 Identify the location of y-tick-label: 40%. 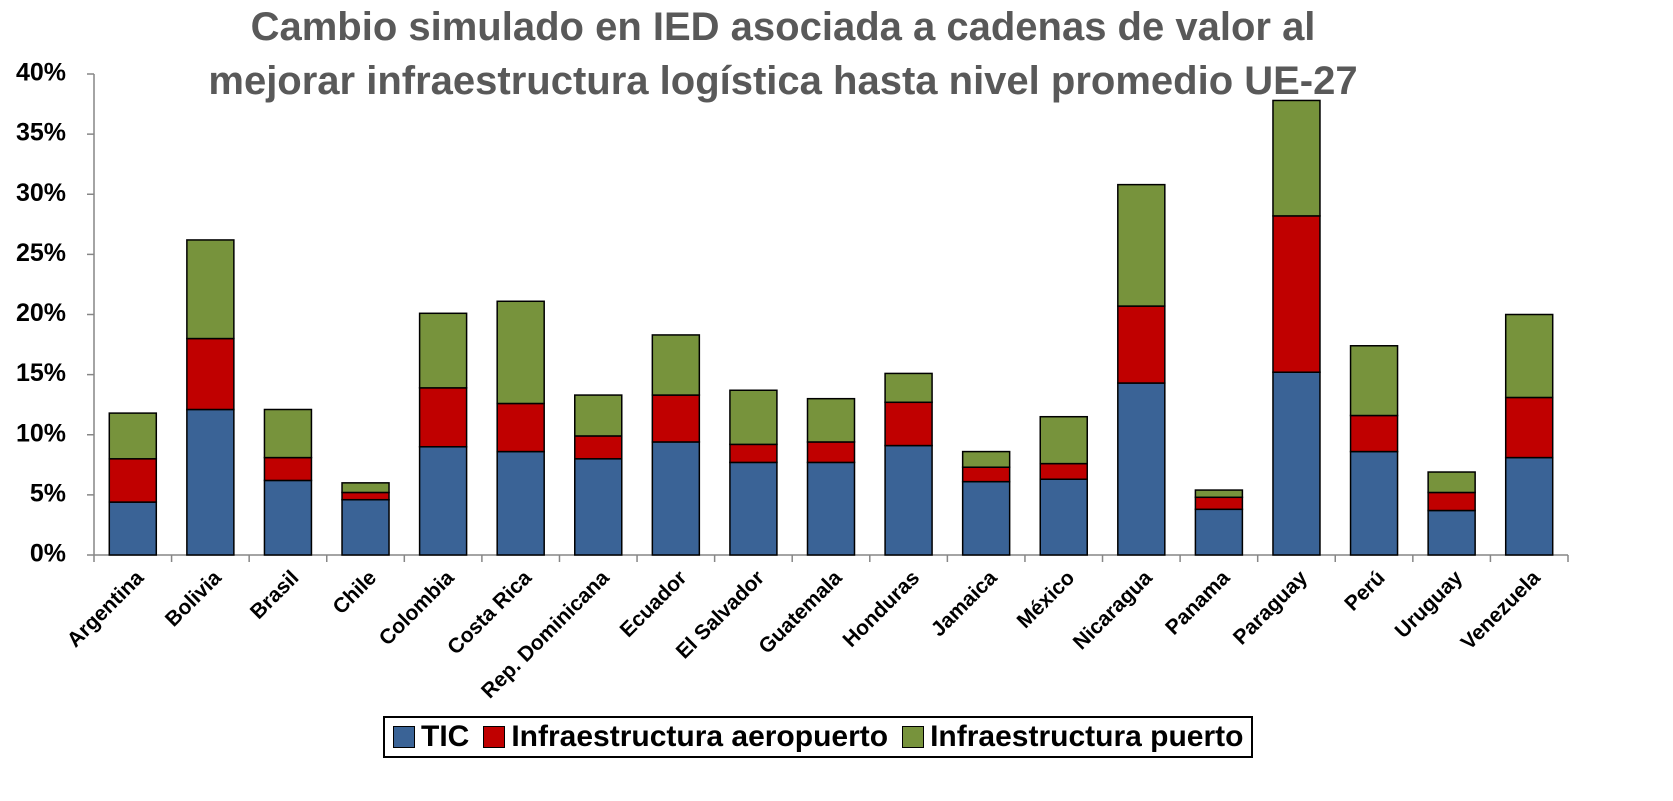
(41, 73).